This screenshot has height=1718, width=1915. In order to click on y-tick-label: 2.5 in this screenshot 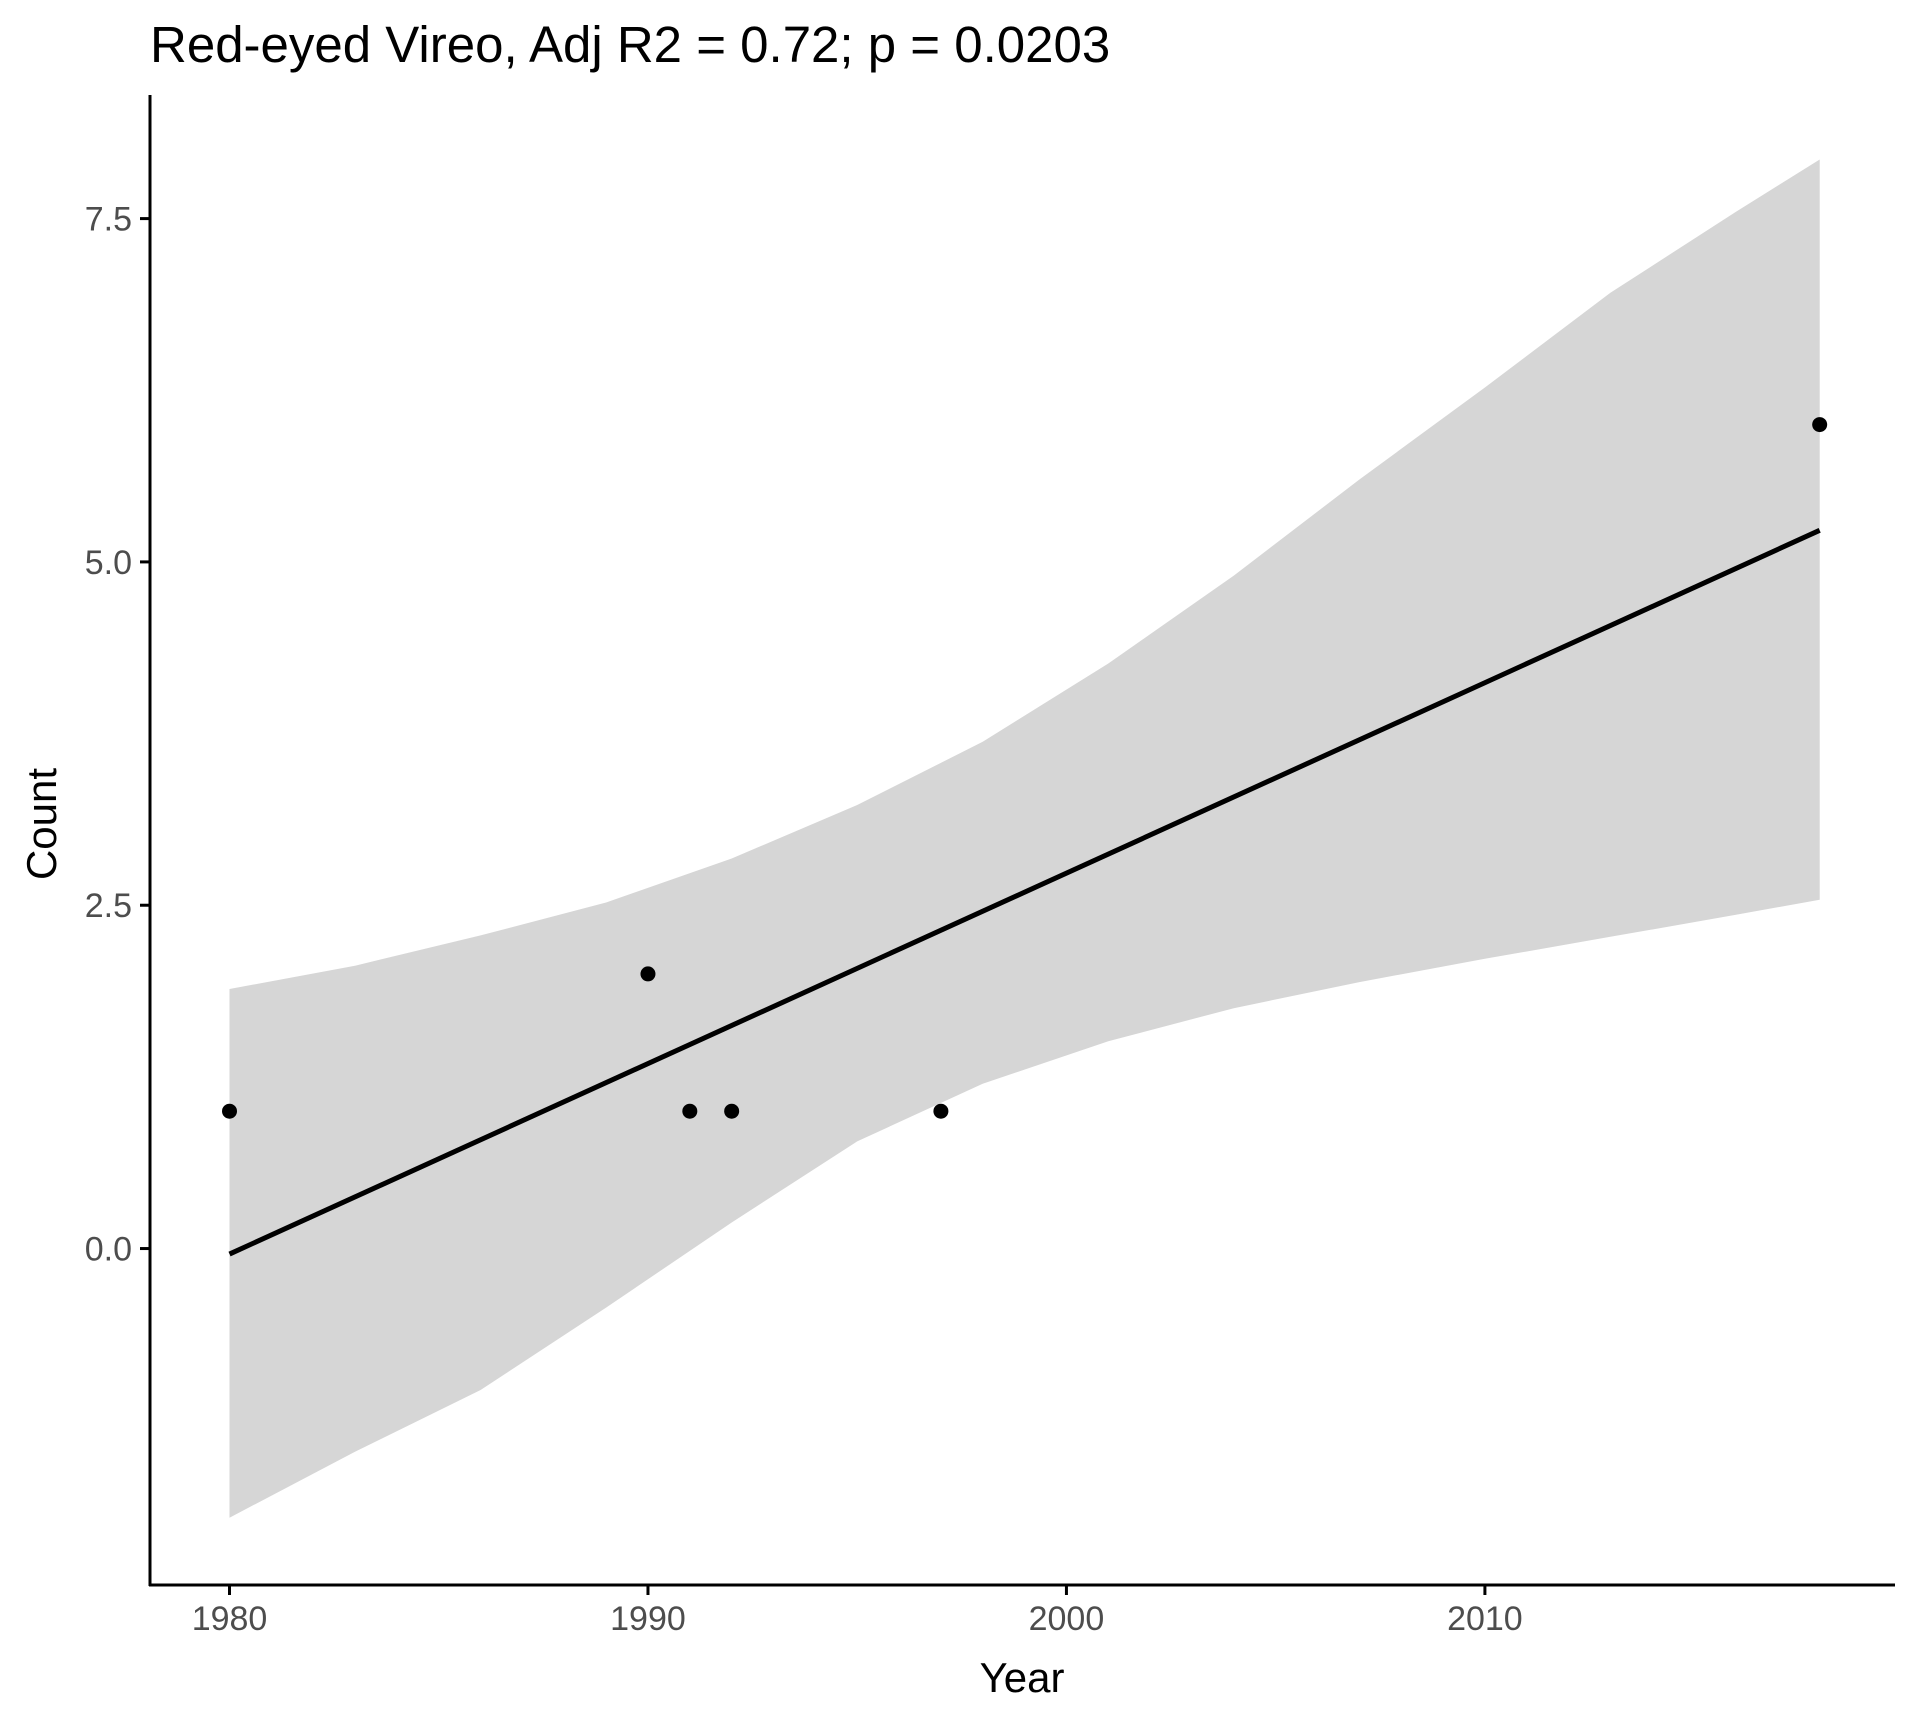, I will do `click(108, 906)`.